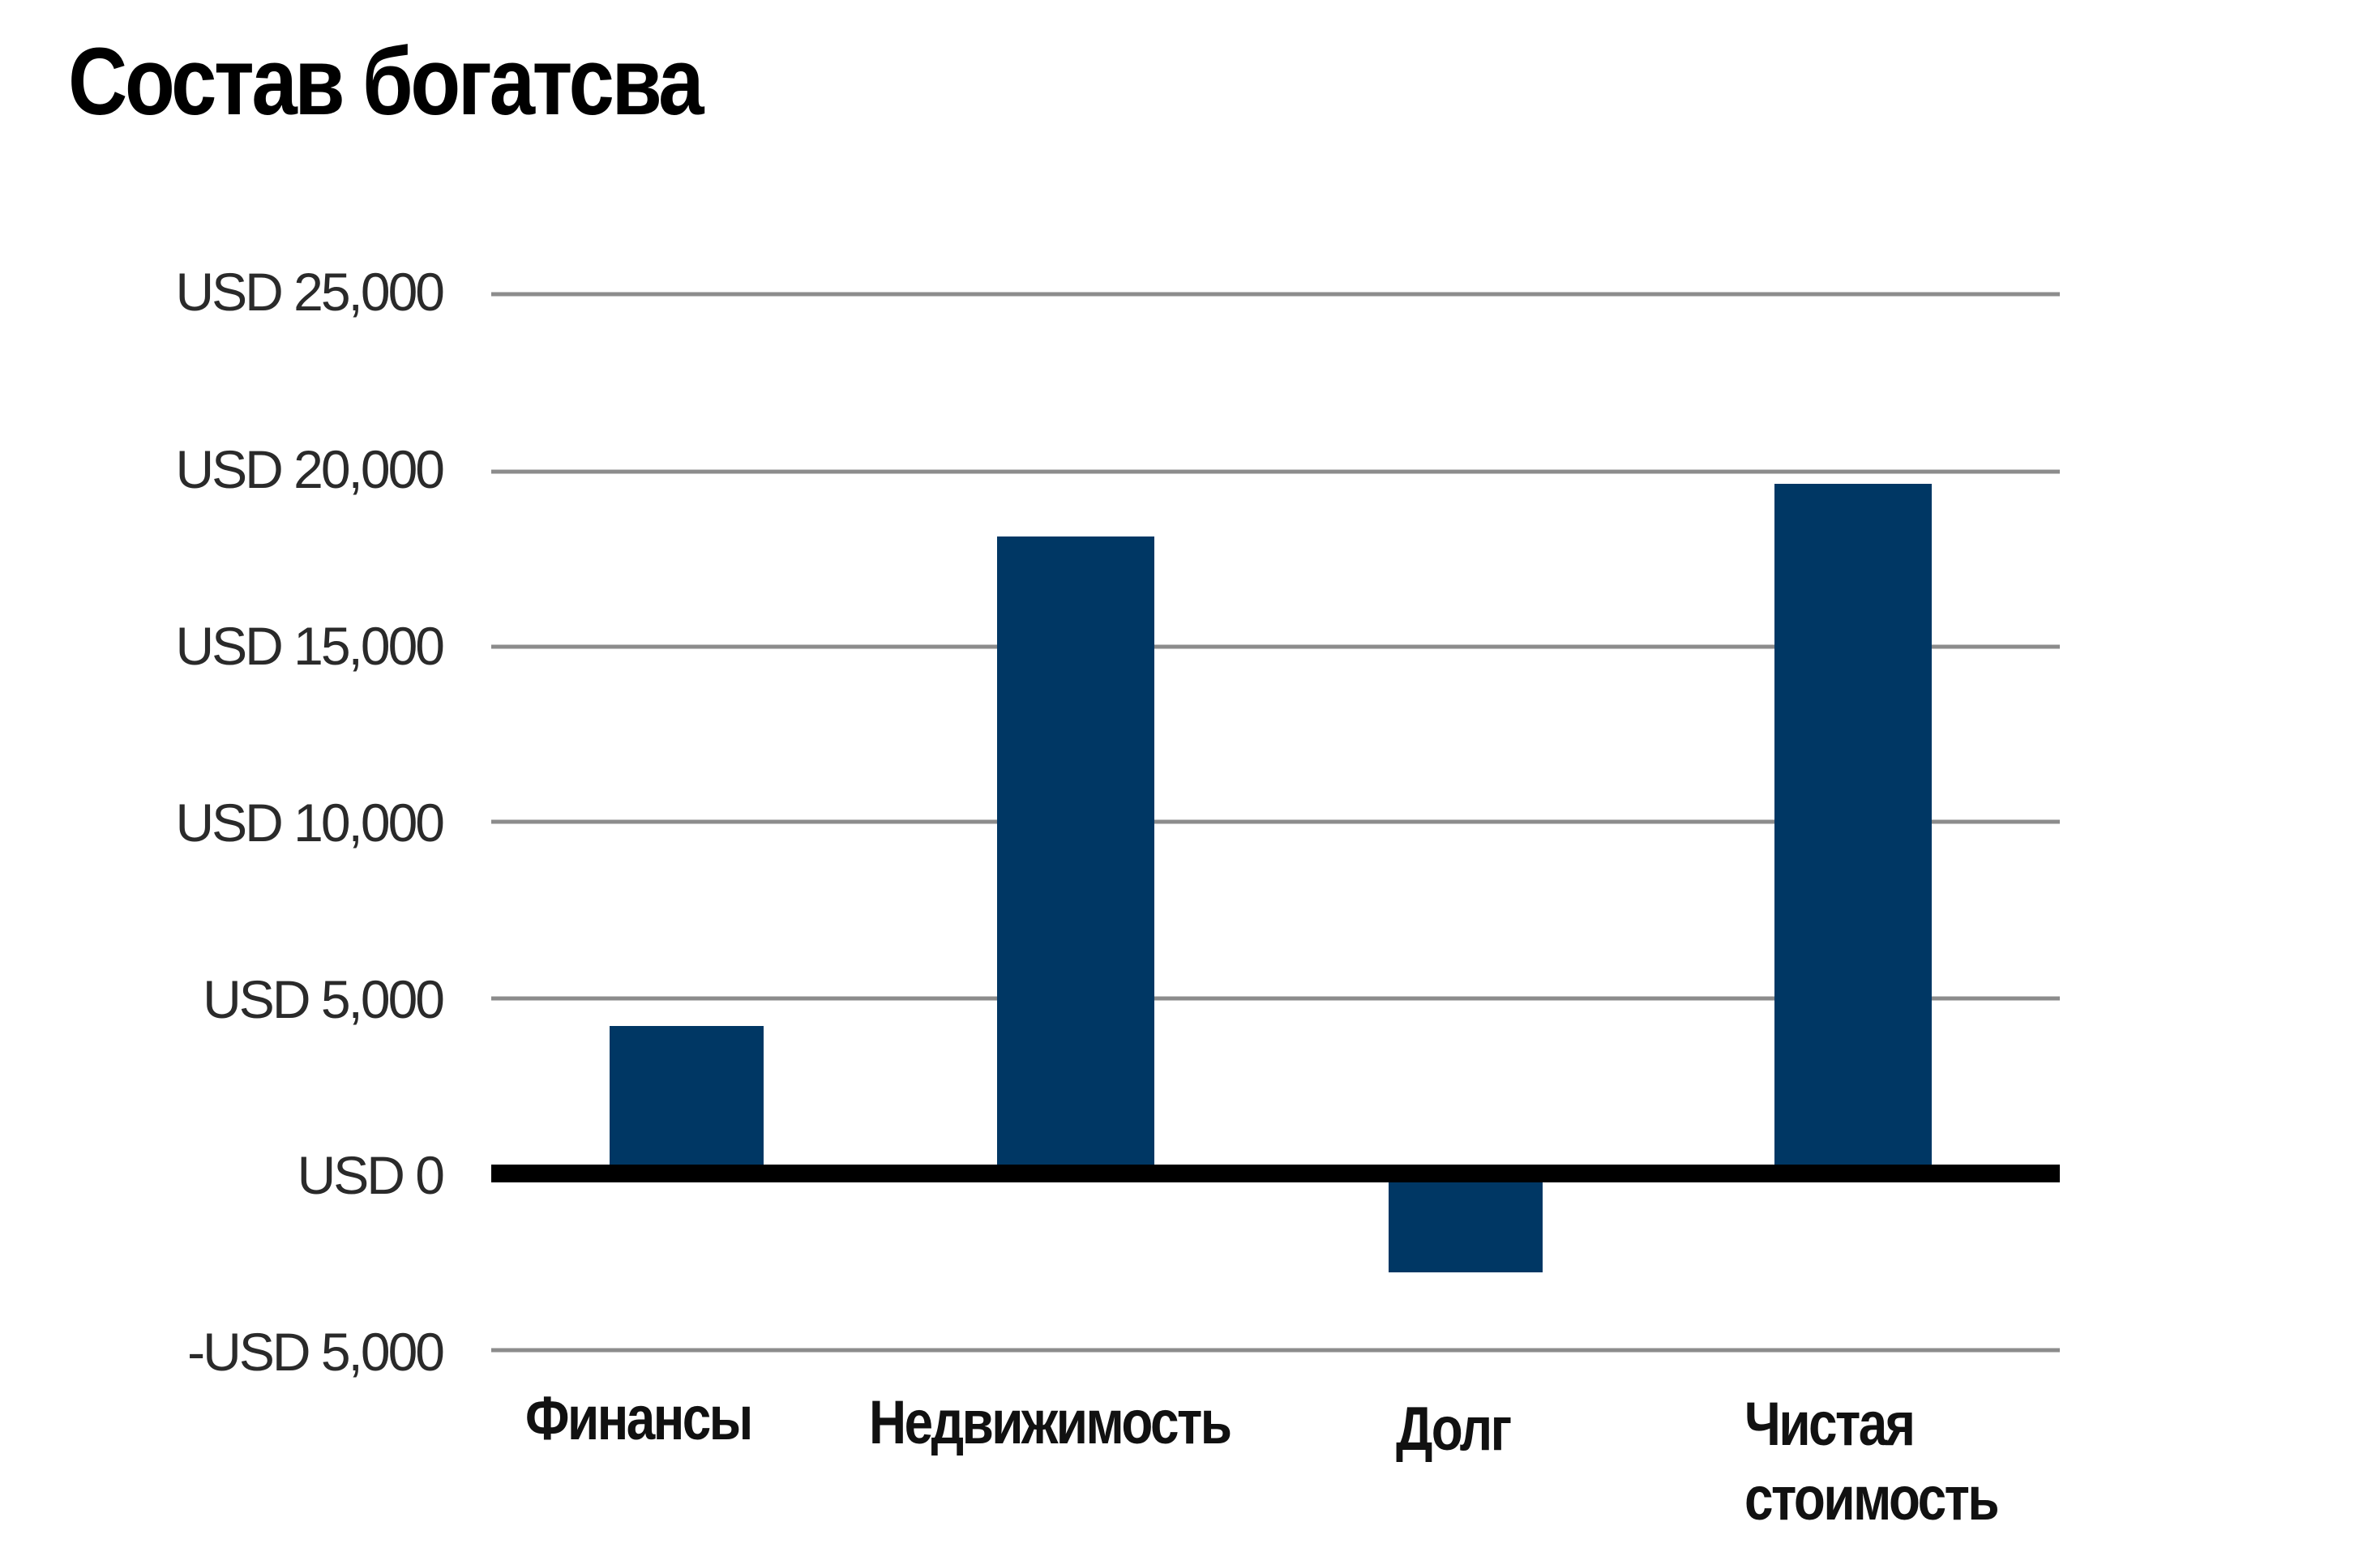  Describe the element at coordinates (310, 292) in the screenshot. I see `y-tick-label: USD 25,000` at that location.